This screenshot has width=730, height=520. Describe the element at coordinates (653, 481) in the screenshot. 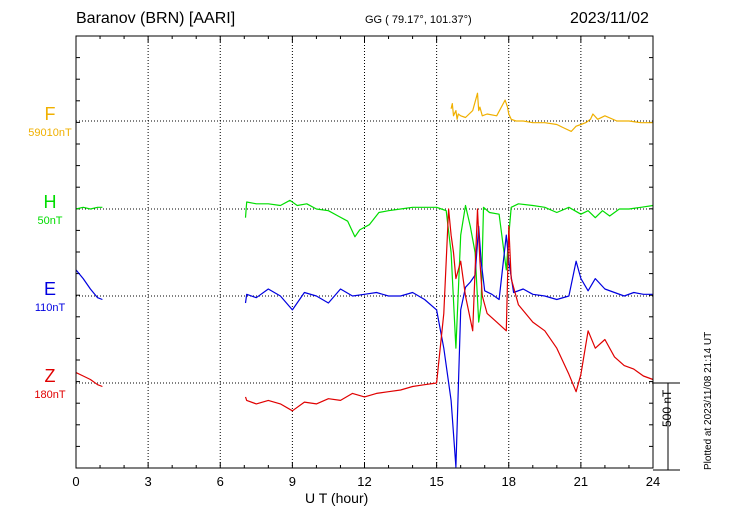

I see `x-tick-label: 24` at that location.